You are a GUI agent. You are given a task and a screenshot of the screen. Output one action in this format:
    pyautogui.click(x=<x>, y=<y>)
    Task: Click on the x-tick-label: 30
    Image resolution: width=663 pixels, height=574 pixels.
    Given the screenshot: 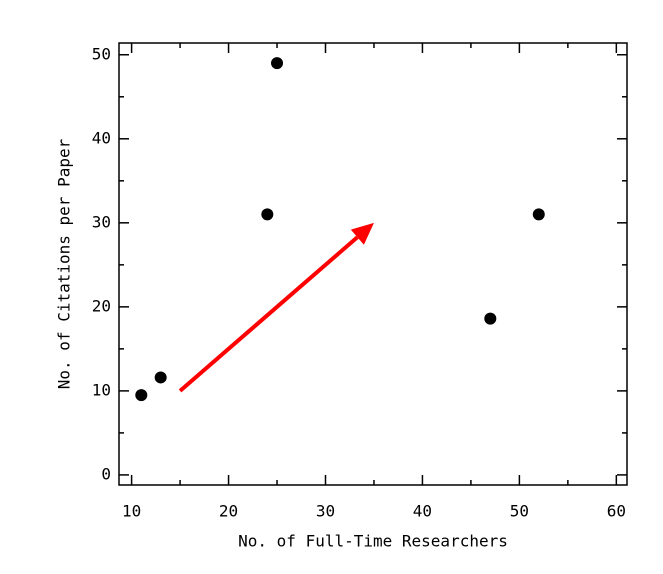 What is the action you would take?
    pyautogui.click(x=325, y=511)
    